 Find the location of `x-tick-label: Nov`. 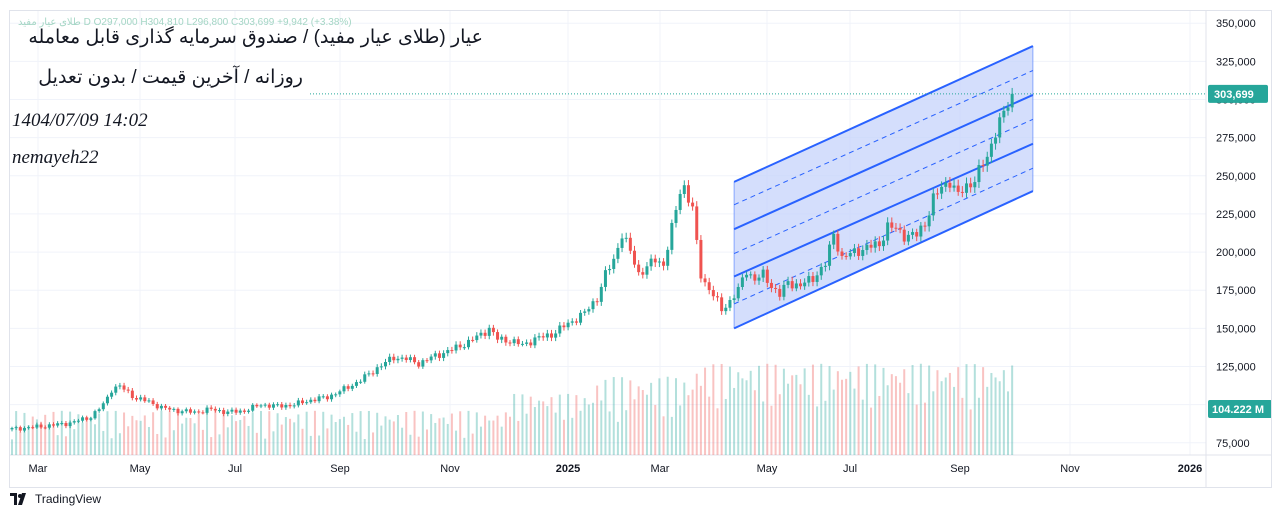

x-tick-label: Nov is located at coordinates (1070, 469).